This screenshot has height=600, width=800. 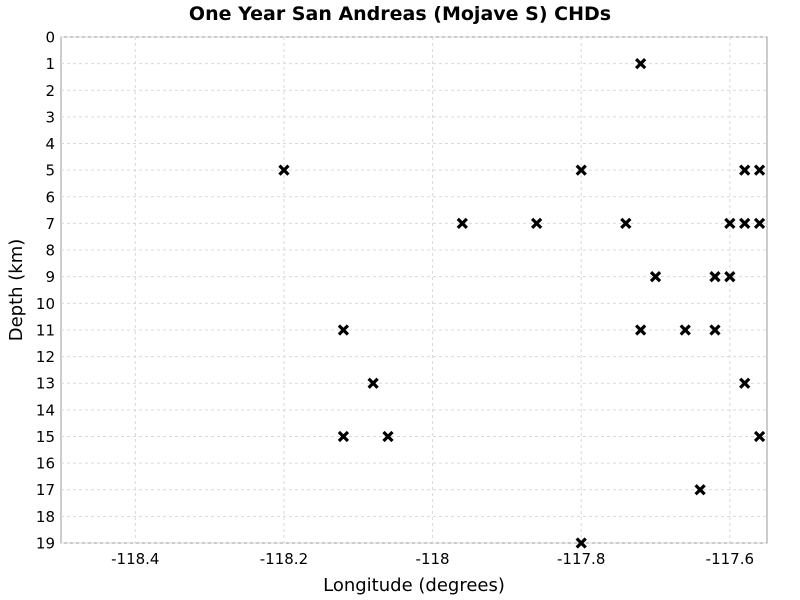 What do you see at coordinates (45, 384) in the screenshot?
I see `y-tick-label: 13` at bounding box center [45, 384].